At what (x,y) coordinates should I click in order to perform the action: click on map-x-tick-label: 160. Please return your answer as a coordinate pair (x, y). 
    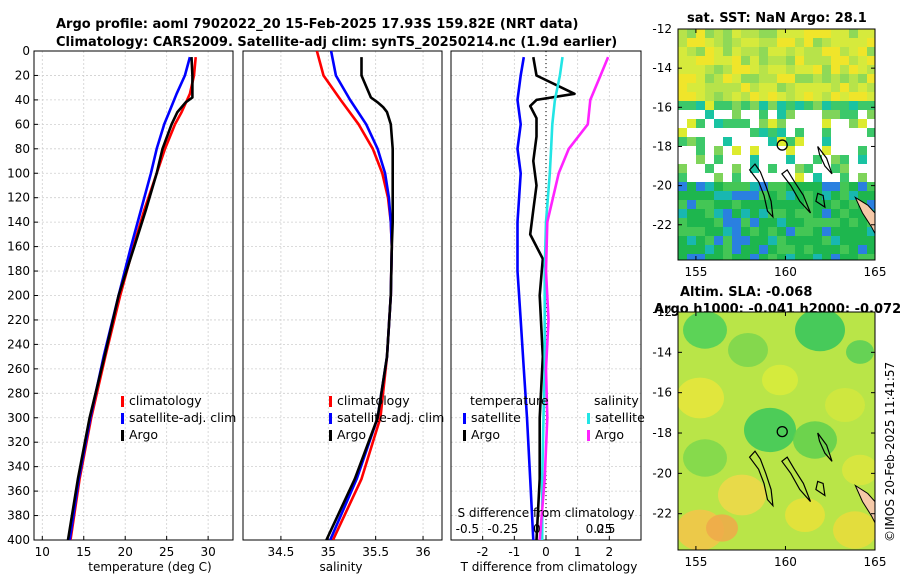
    Looking at the image, I should click on (785, 562).